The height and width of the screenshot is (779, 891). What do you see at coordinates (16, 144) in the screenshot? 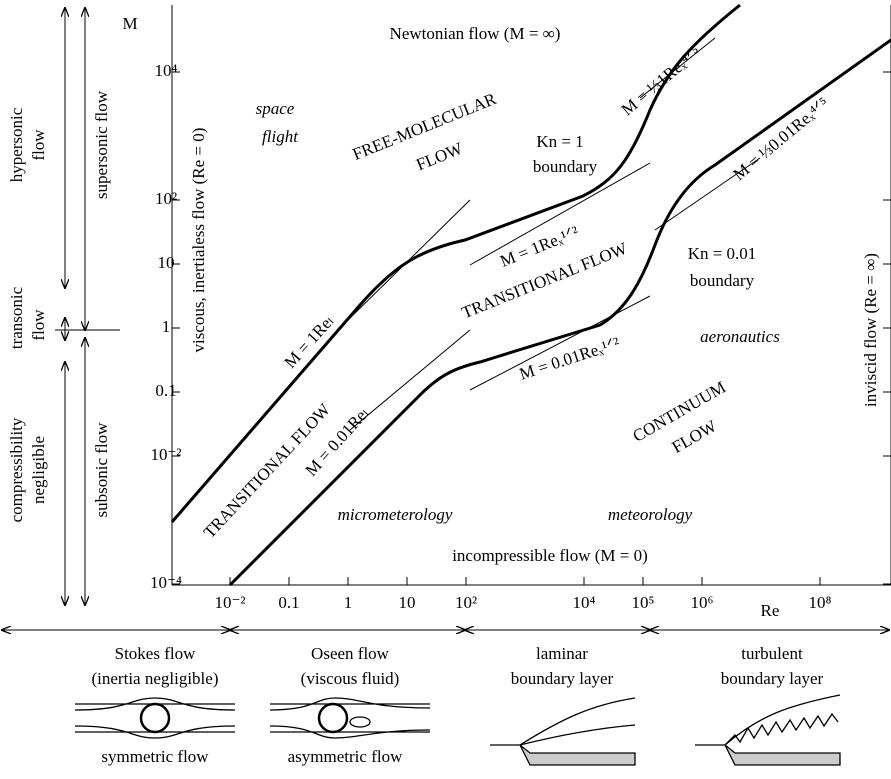
I see `left-label: hypersonic` at bounding box center [16, 144].